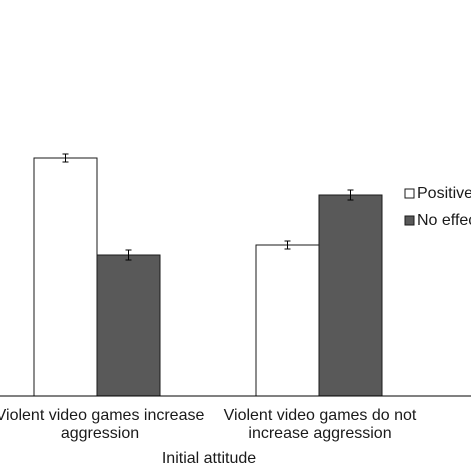 This screenshot has height=471, width=471. I want to click on category-label-0-line-1: aggression, so click(100, 433).